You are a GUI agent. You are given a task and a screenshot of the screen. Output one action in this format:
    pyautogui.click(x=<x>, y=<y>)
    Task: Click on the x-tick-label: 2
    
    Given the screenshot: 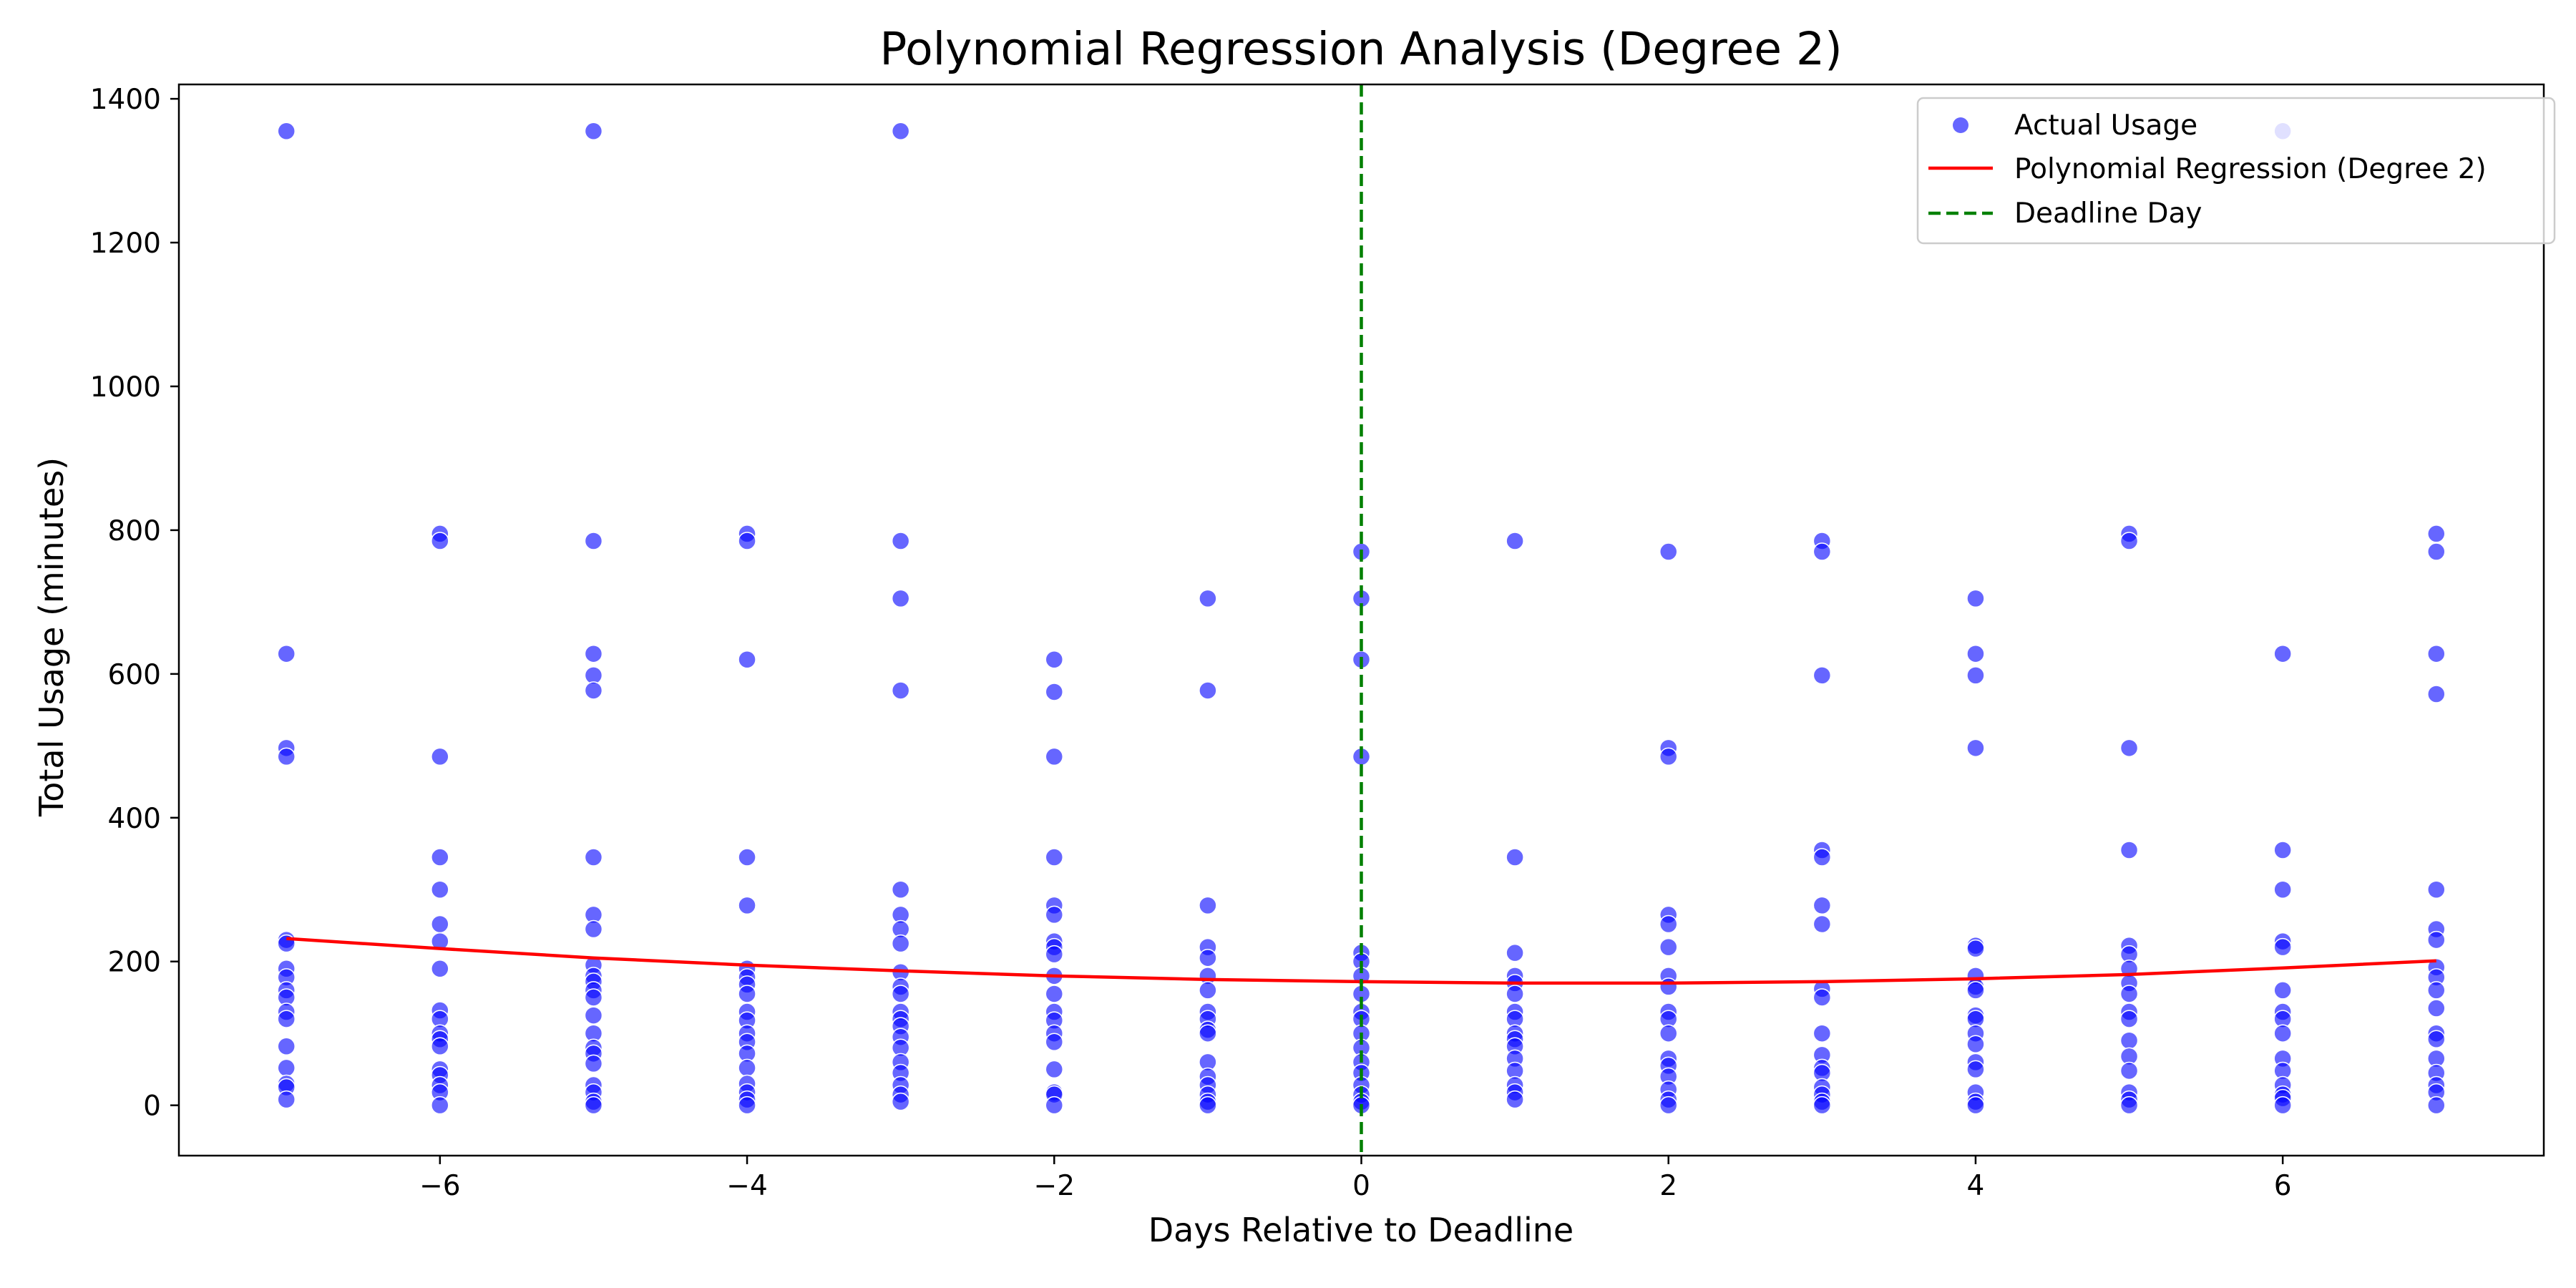 What is the action you would take?
    pyautogui.click(x=1668, y=1186)
    